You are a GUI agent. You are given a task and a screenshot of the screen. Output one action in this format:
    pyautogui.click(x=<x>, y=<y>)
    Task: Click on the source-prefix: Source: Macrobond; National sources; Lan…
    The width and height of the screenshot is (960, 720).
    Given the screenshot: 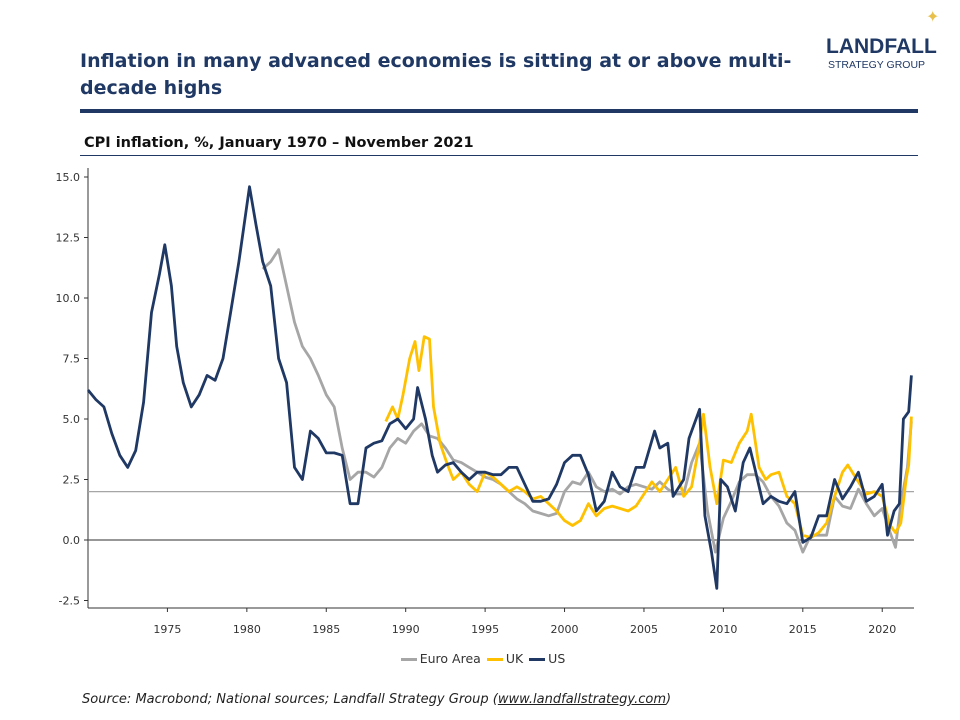 What is the action you would take?
    pyautogui.click(x=290, y=699)
    